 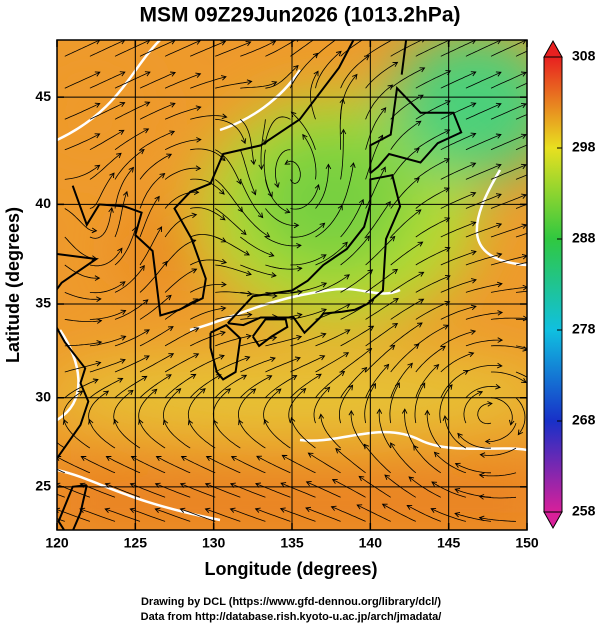 I want to click on y-axis-label: Latitude (degrees), so click(x=13, y=285).